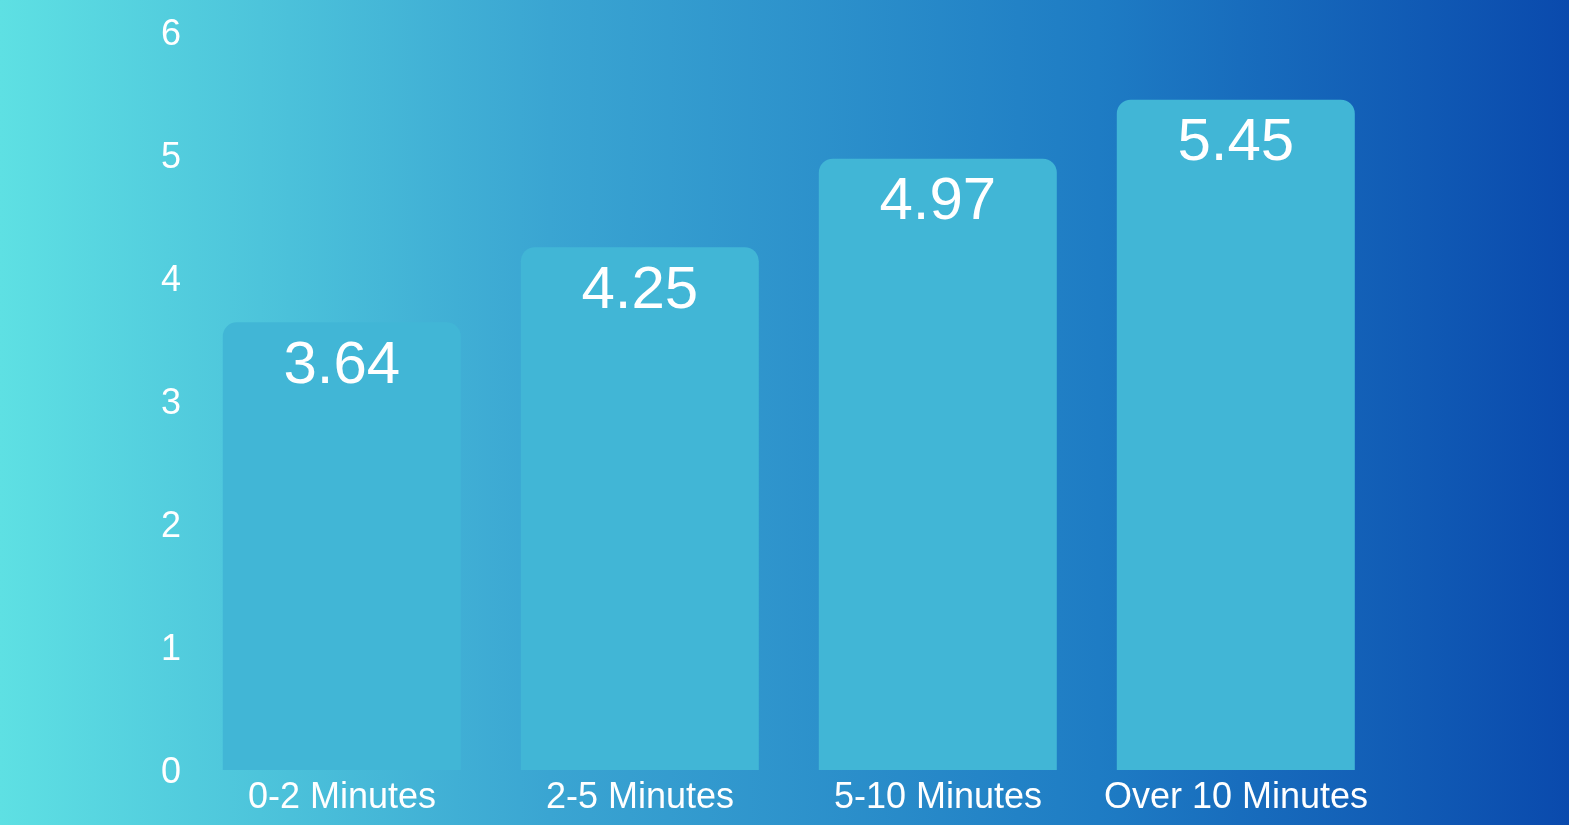 This screenshot has width=1569, height=825. What do you see at coordinates (342, 795) in the screenshot?
I see `x-tick-label: 0-2 Minutes` at bounding box center [342, 795].